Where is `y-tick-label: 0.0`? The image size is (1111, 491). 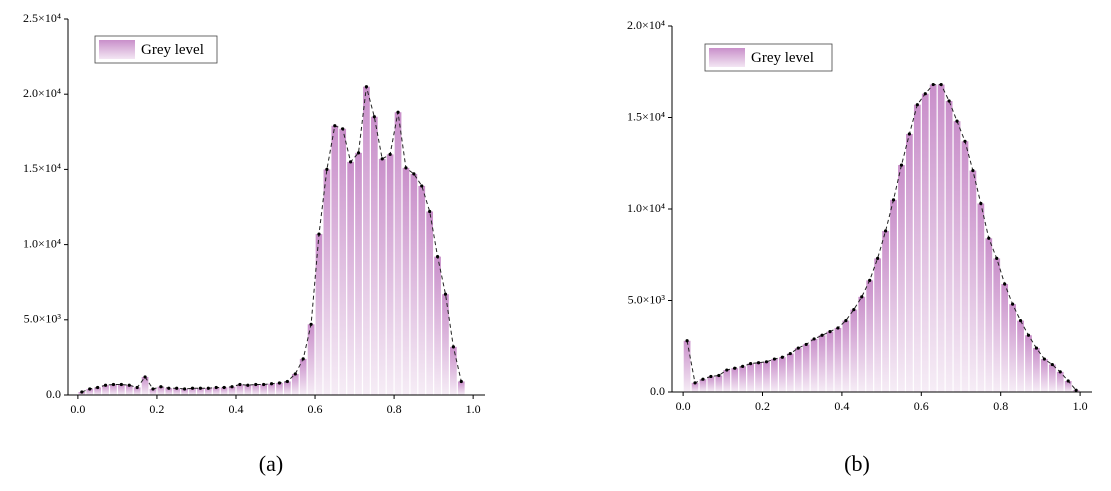 y-tick-label: 0.0 is located at coordinates (53, 394).